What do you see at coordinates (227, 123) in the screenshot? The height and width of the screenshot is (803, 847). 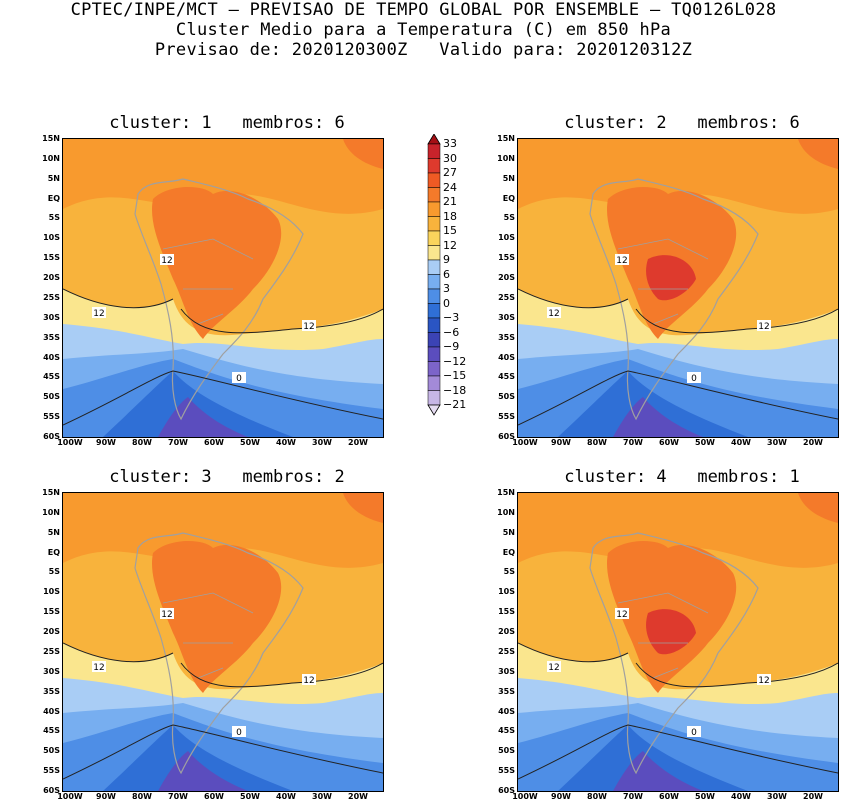 I see `panel-title-1: cluster: 1 membros: 6` at bounding box center [227, 123].